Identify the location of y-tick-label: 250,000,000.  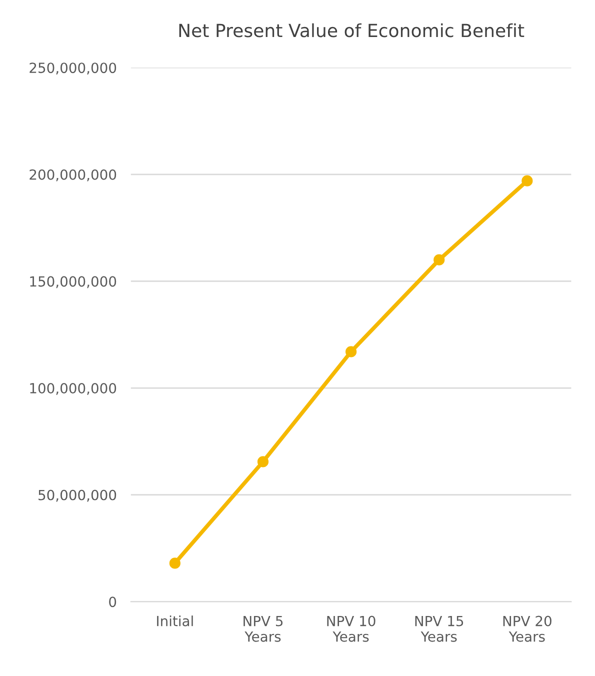
(73, 68).